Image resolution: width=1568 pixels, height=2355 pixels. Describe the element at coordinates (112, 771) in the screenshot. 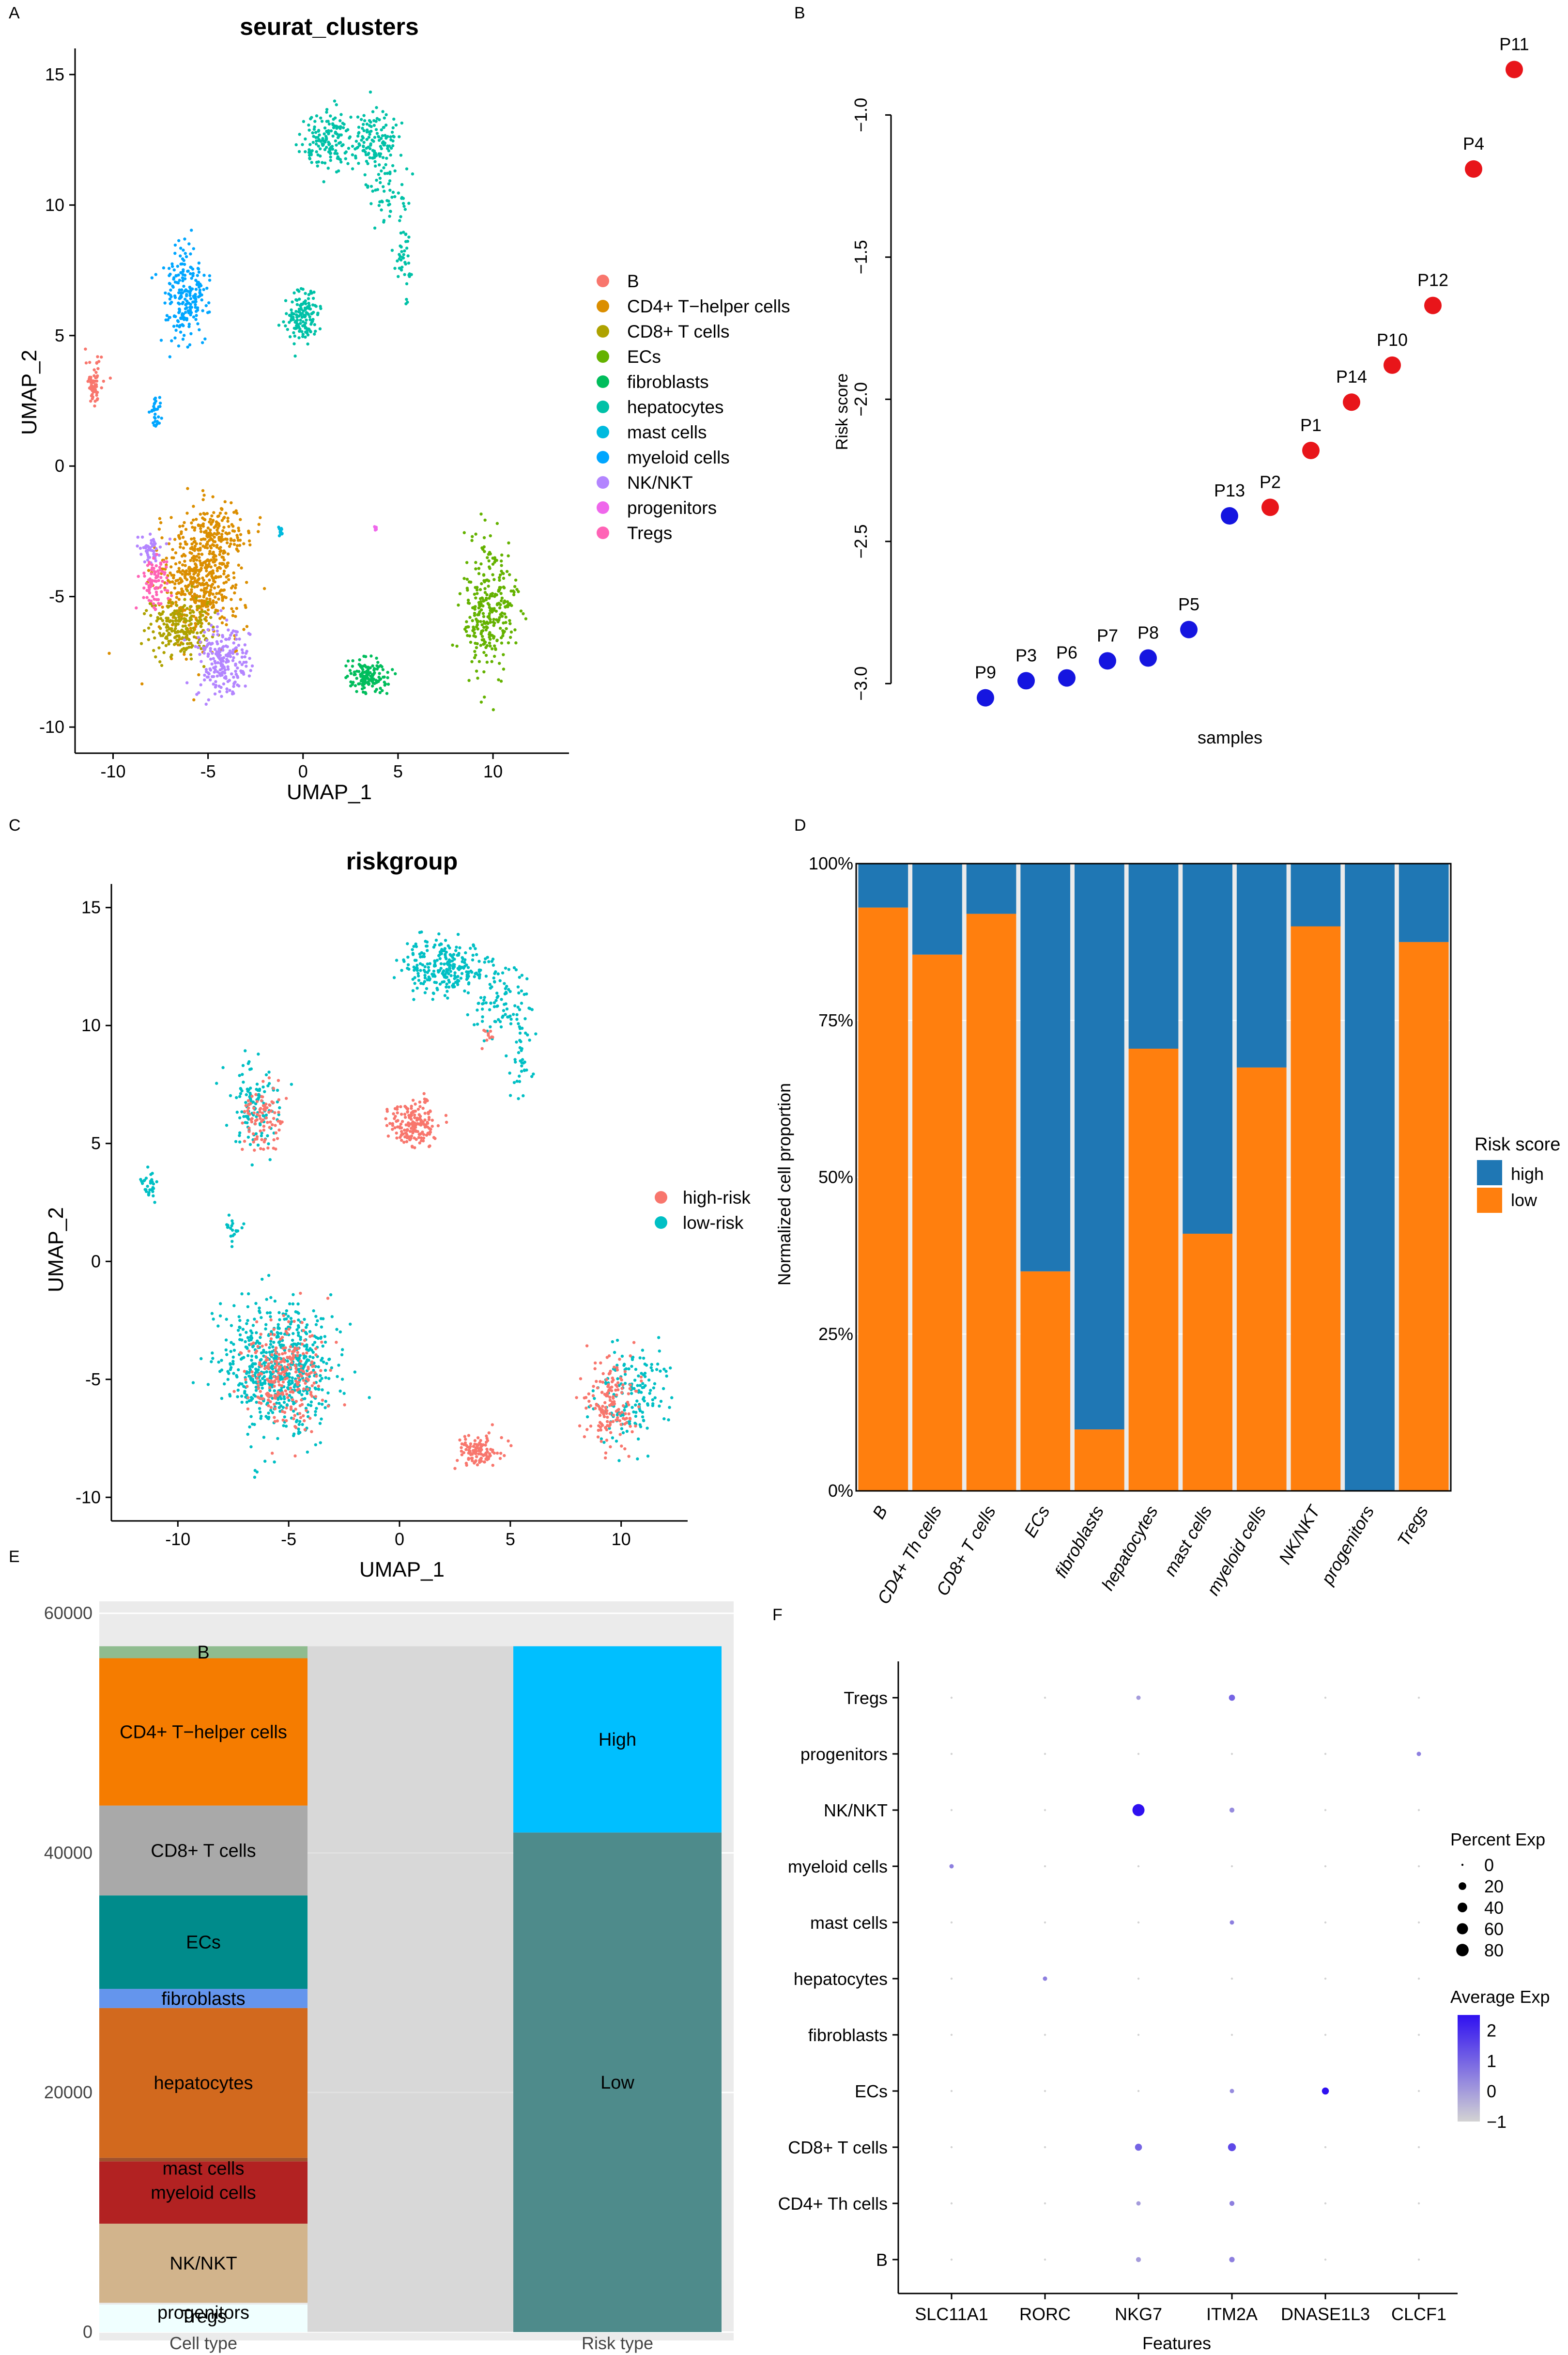

I see `x-tick-label: -10` at that location.